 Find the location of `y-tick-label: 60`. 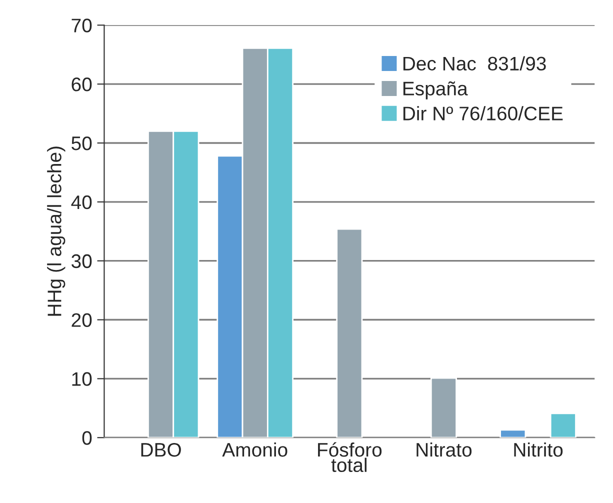

y-tick-label: 60 is located at coordinates (82, 85).